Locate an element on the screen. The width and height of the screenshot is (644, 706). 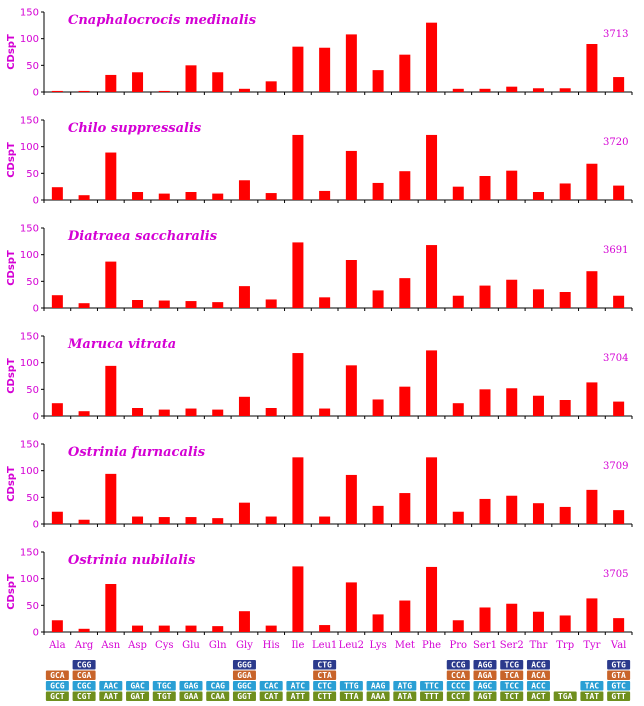
bar-val is located at coordinates (619, 192).